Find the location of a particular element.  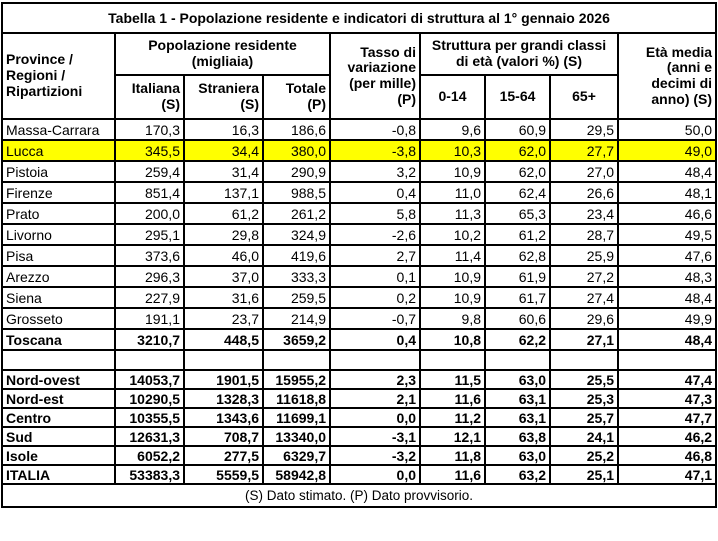

cell-eta-media: 47,3 is located at coordinates (667, 398).